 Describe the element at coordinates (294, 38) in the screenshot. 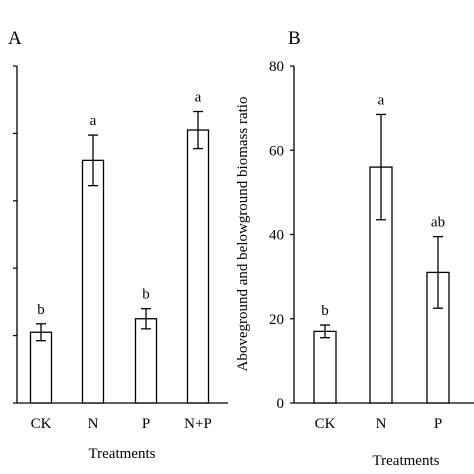

I see `panel-letter: B` at that location.